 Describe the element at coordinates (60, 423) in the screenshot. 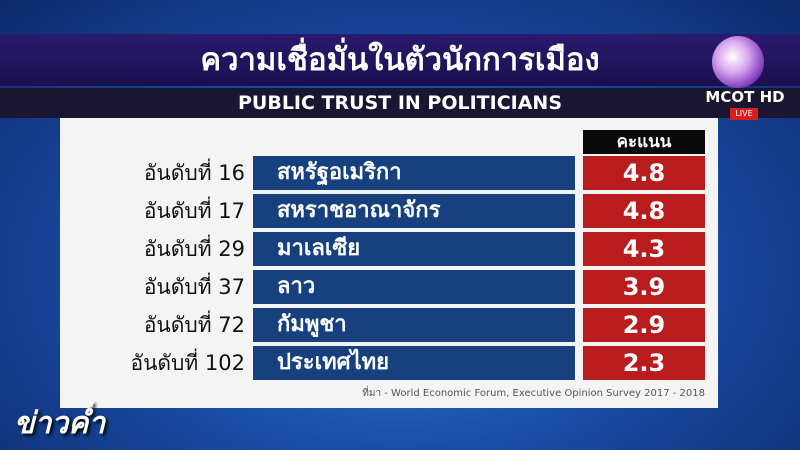

I see `program-name: ข่าวค่ำ` at that location.